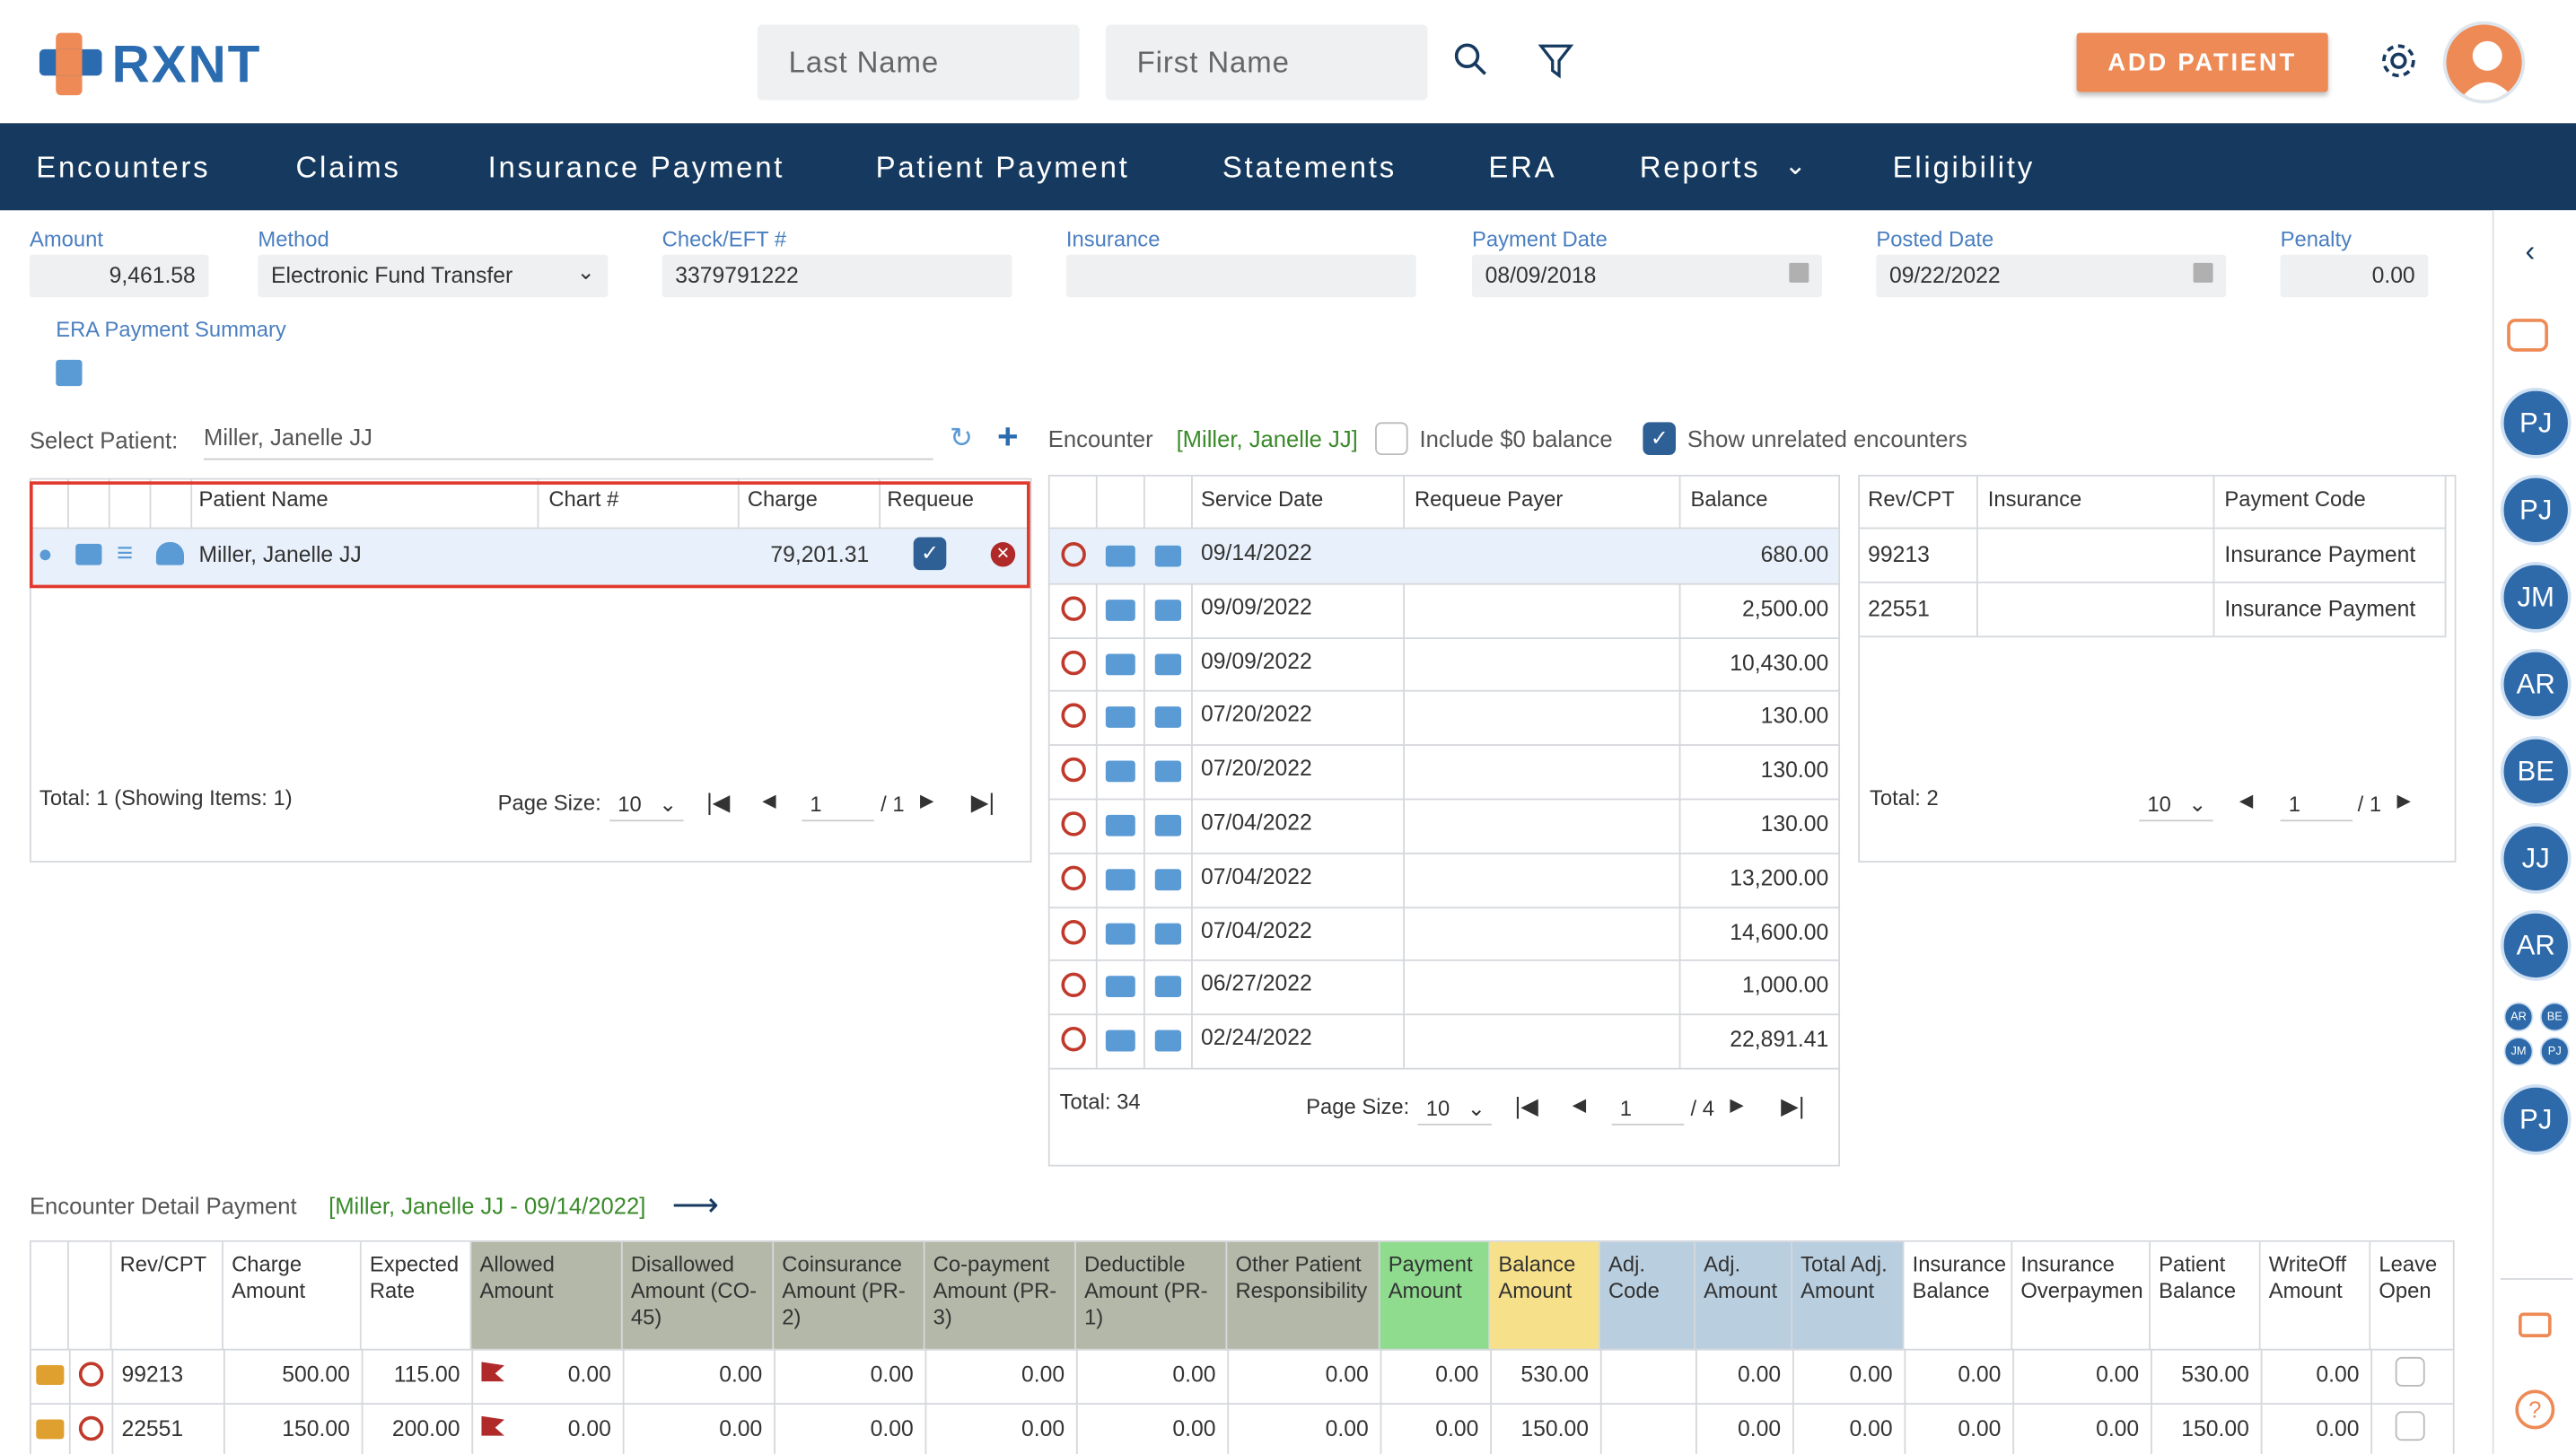 Image resolution: width=2576 pixels, height=1454 pixels. What do you see at coordinates (2535, 1324) in the screenshot?
I see `message-icon` at bounding box center [2535, 1324].